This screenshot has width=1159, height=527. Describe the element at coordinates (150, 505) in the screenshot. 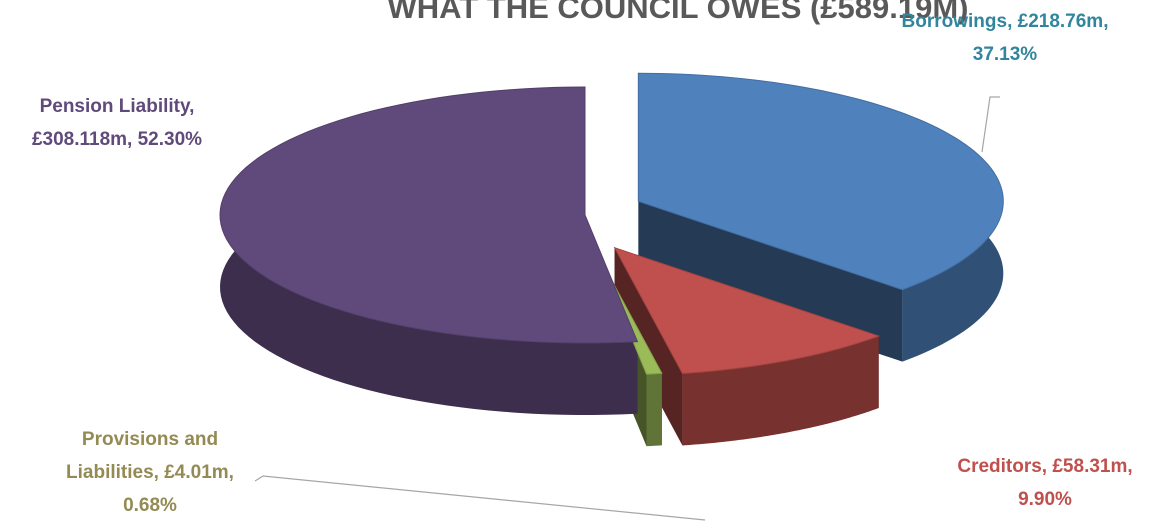

I see `data-label: 0.68%` at that location.